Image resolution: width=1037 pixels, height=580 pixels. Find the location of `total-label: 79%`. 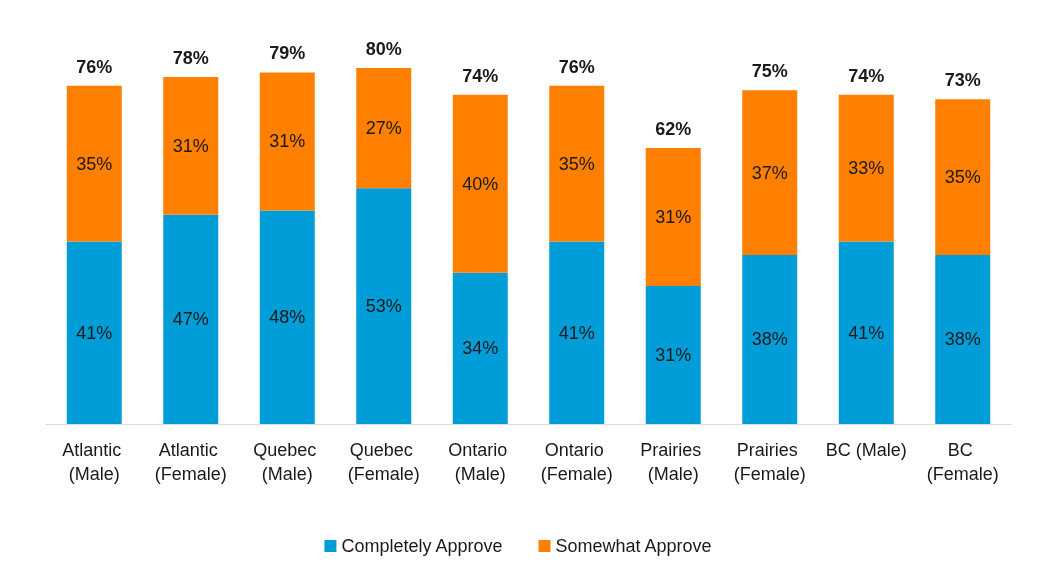

total-label: 79% is located at coordinates (287, 53).